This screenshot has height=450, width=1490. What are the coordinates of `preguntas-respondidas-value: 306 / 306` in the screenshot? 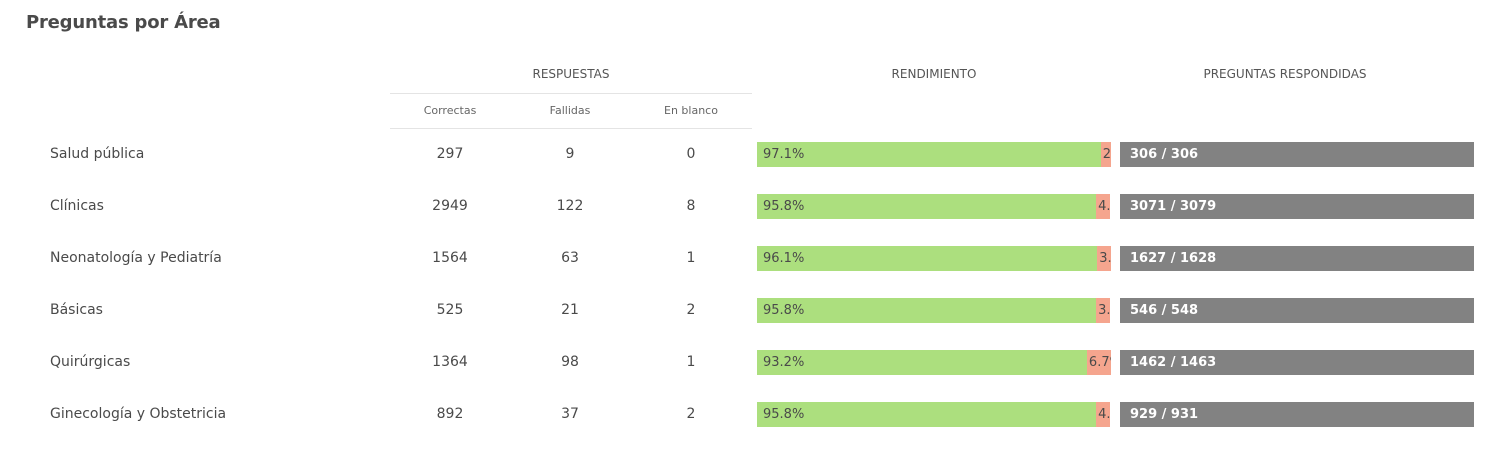 It's located at (1164, 154).